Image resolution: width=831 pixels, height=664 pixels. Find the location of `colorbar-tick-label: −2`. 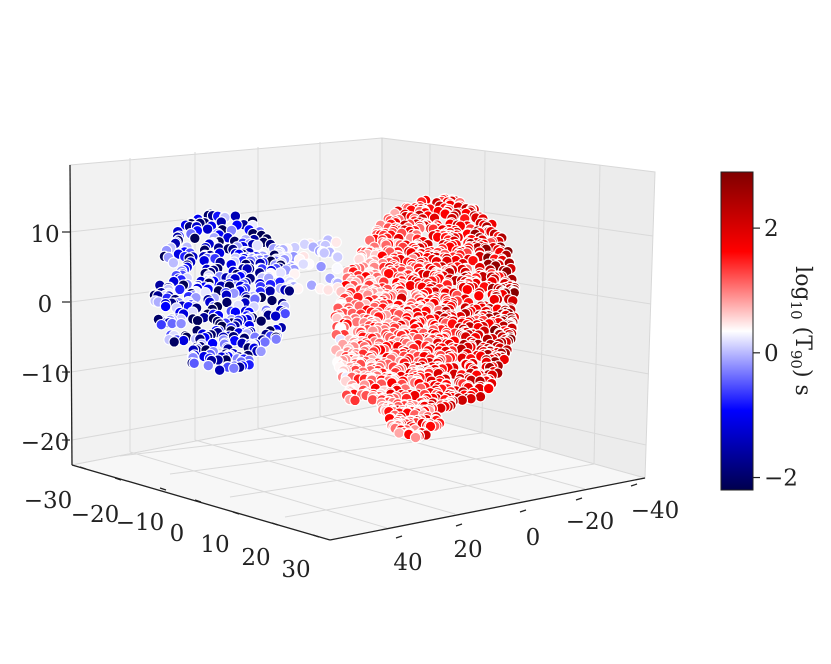

colorbar-tick-label: −2 is located at coordinates (781, 479).